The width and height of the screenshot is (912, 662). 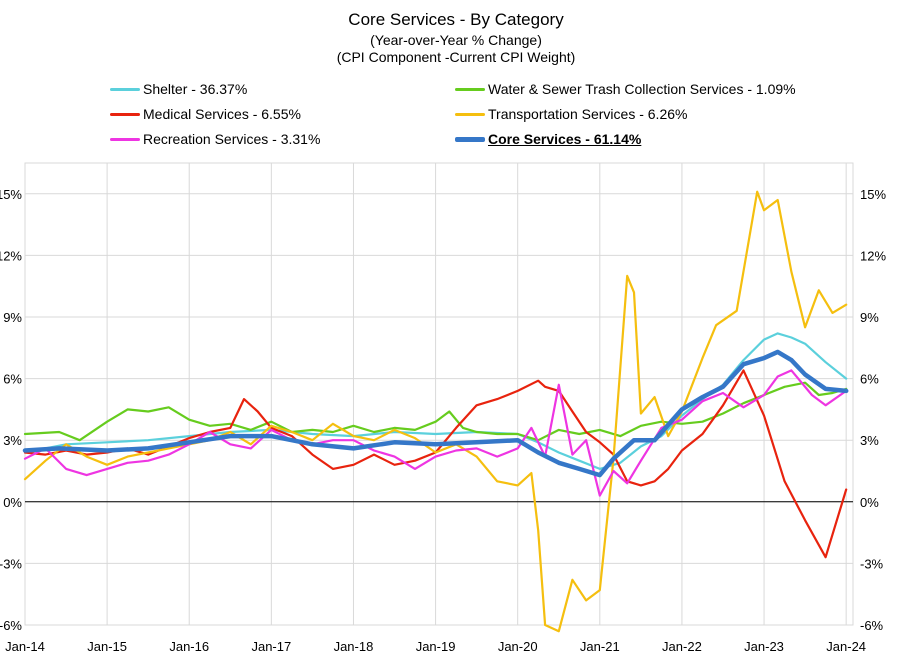 I want to click on legend-item-medical: Medical Services - 6.55%, so click(x=205, y=114).